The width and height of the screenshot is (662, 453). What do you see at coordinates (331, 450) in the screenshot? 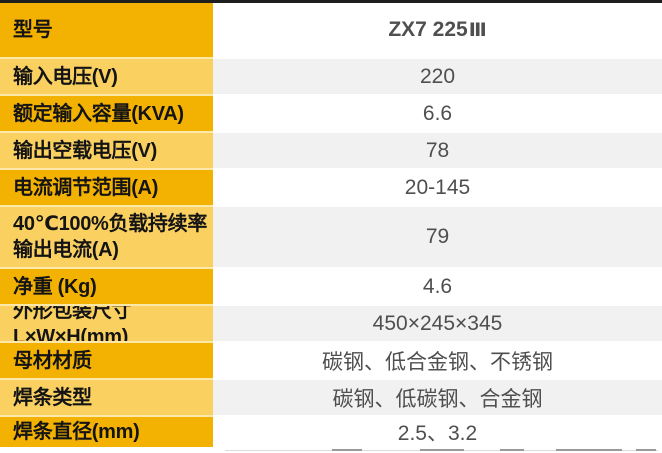
I see `clipped-row-remnant` at bounding box center [331, 450].